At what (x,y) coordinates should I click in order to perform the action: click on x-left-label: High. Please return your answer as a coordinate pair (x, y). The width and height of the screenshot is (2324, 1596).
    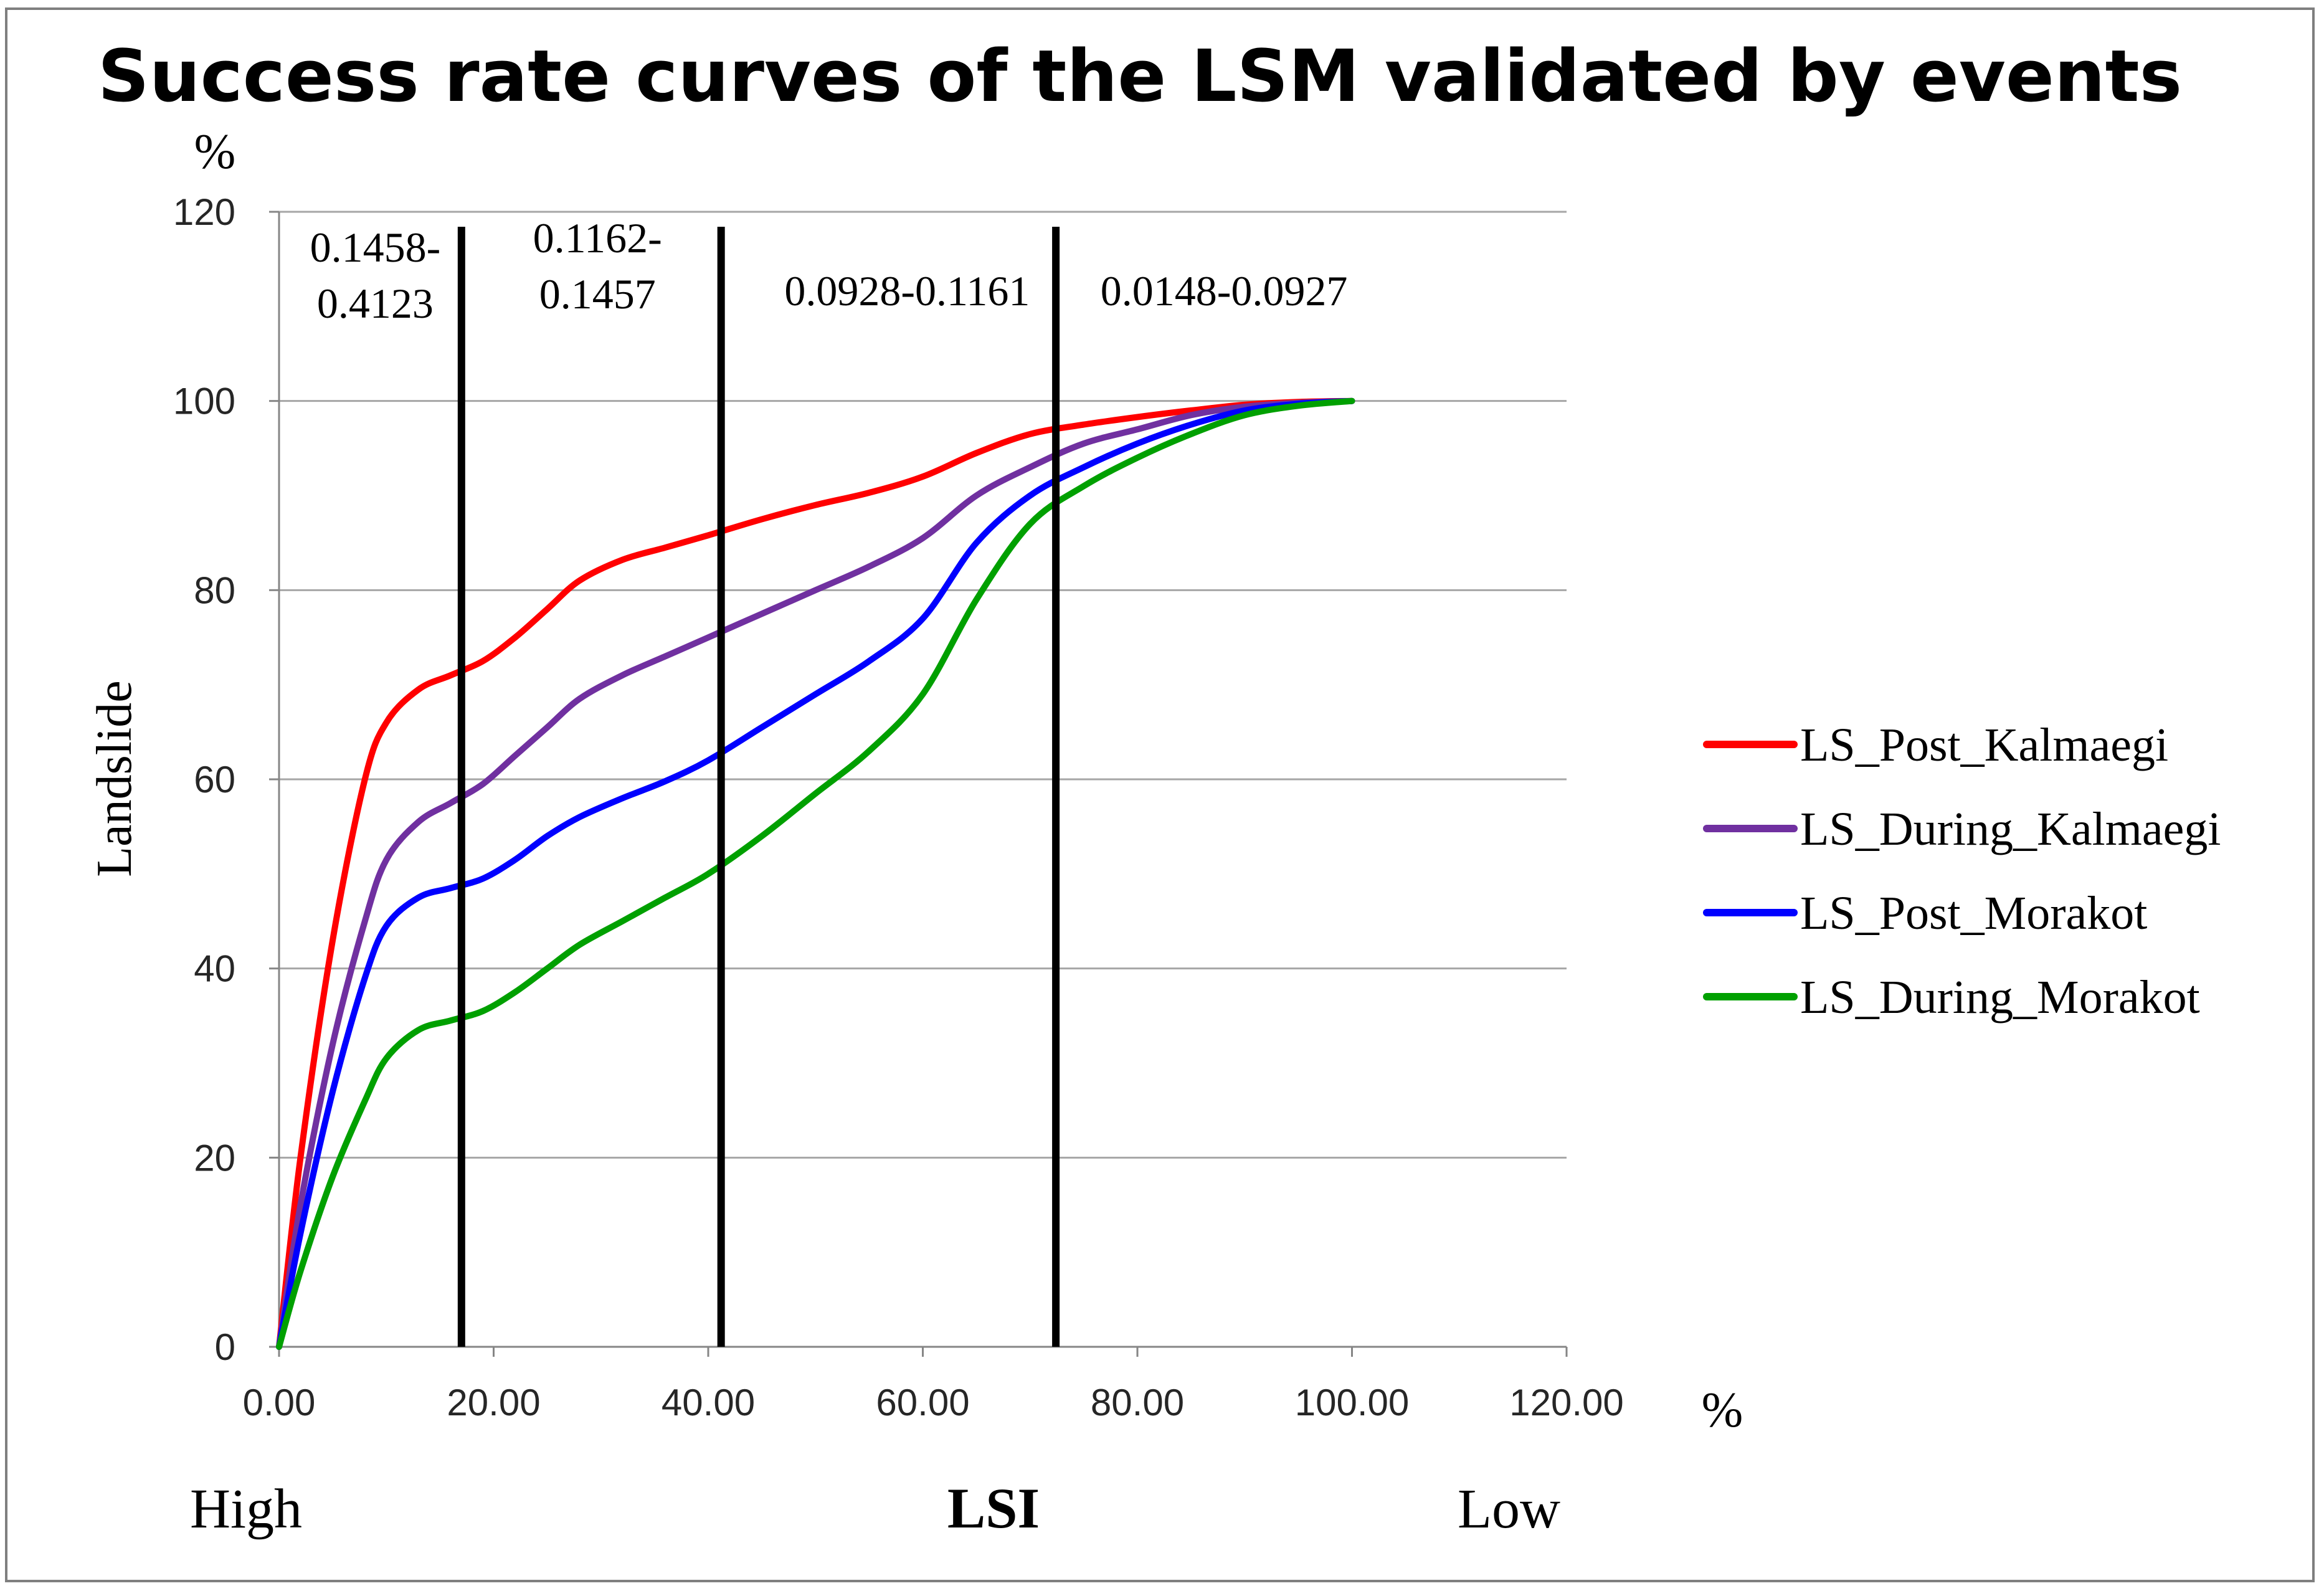
    Looking at the image, I should click on (246, 1509).